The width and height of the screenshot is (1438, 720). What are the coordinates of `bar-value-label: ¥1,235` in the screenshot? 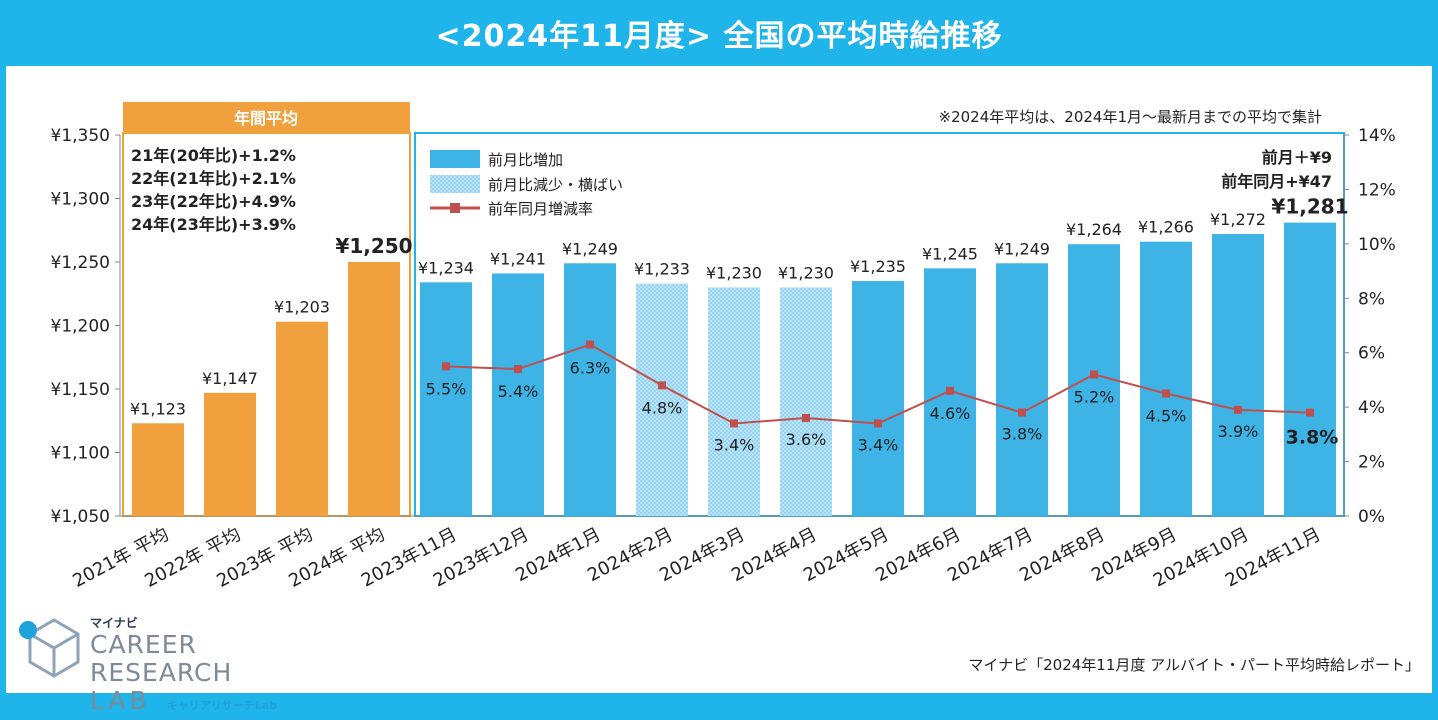 It's located at (878, 266).